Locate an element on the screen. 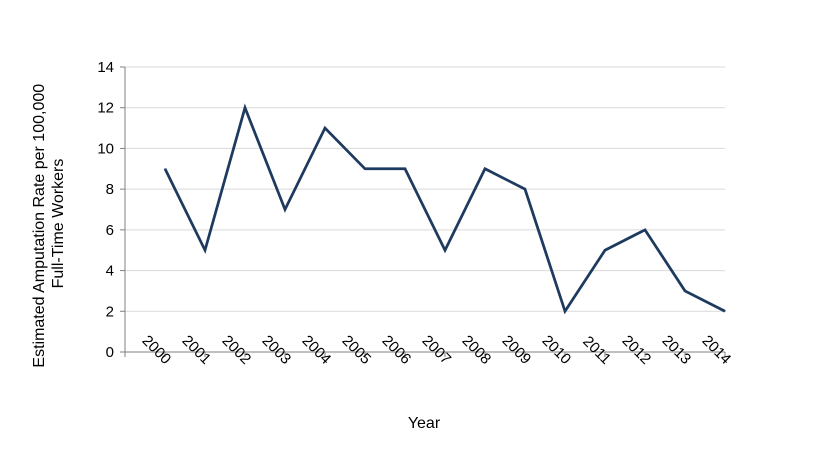 The height and width of the screenshot is (470, 830). x-tick-label: 2002 is located at coordinates (237, 350).